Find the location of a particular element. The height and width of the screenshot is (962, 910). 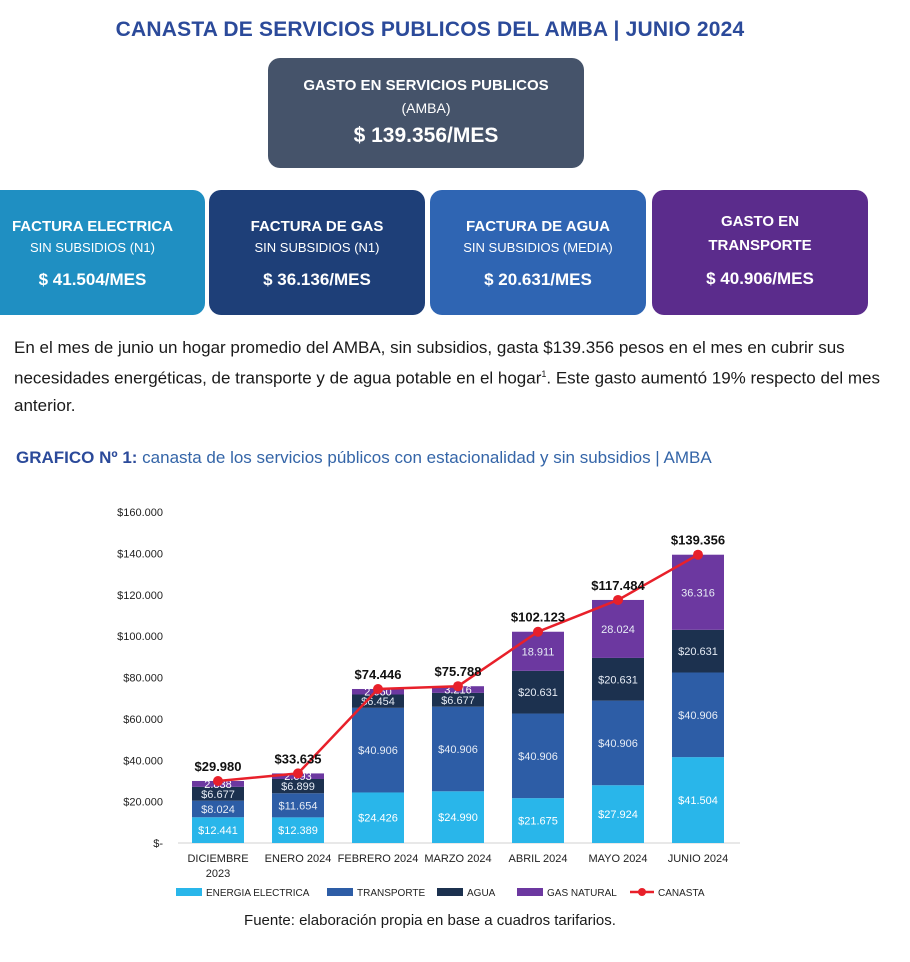

card-value: $ 41.504/MES is located at coordinates (92, 279).